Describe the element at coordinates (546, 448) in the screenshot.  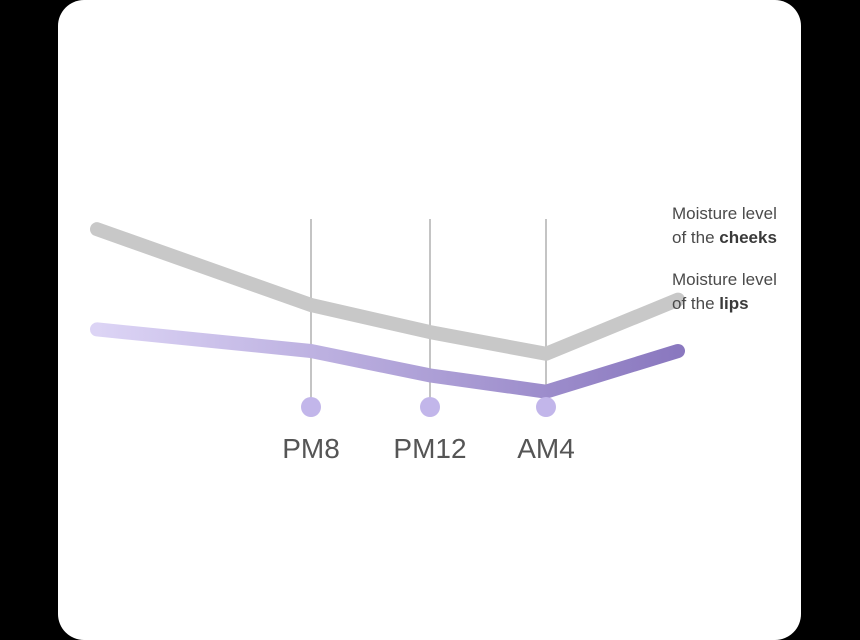
I see `tick-label-am4: AM4` at that location.